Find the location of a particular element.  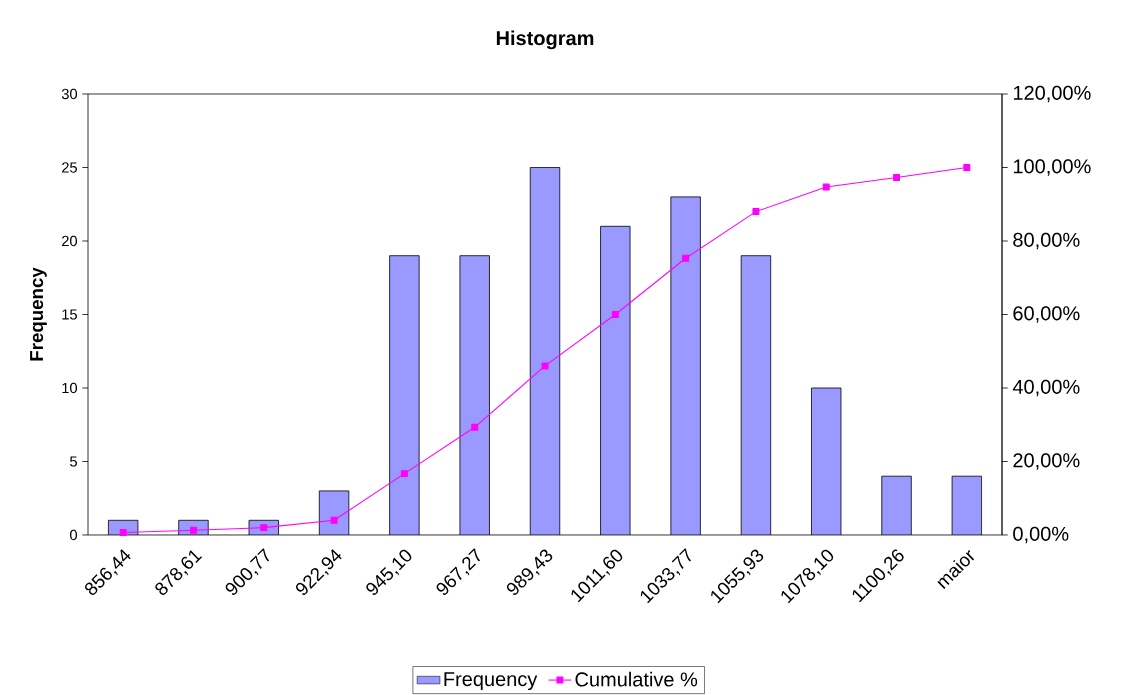

y2-tick-label: 20,00% is located at coordinates (1046, 461).